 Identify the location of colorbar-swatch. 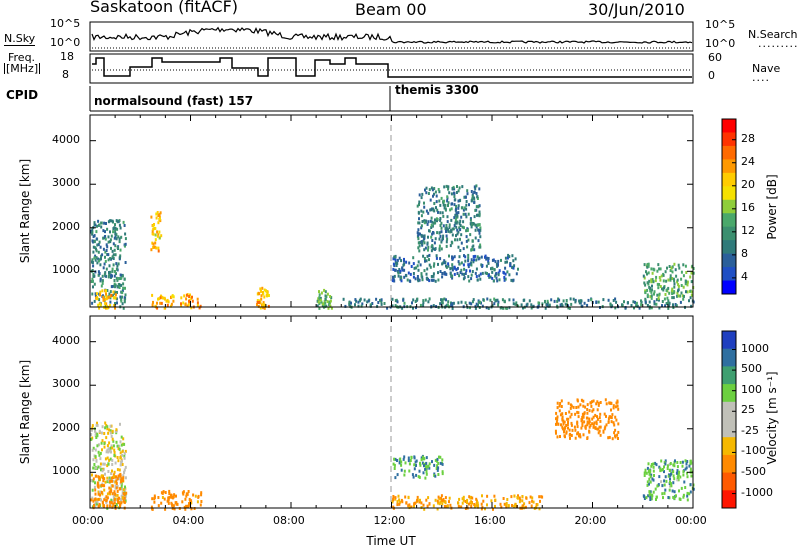
(729, 220).